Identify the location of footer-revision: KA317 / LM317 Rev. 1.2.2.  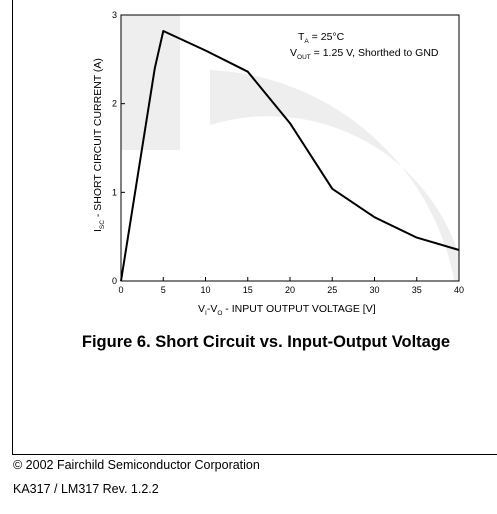
(86, 489).